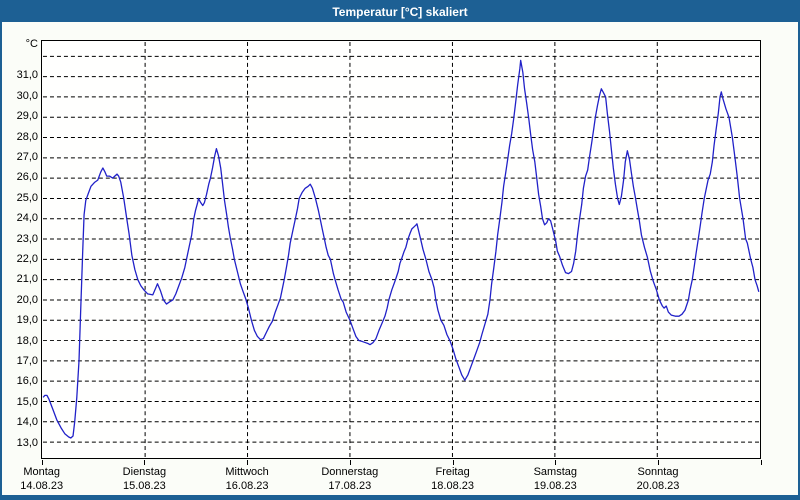  What do you see at coordinates (247, 486) in the screenshot?
I see `x-day-date-label: 16.08.23` at bounding box center [247, 486].